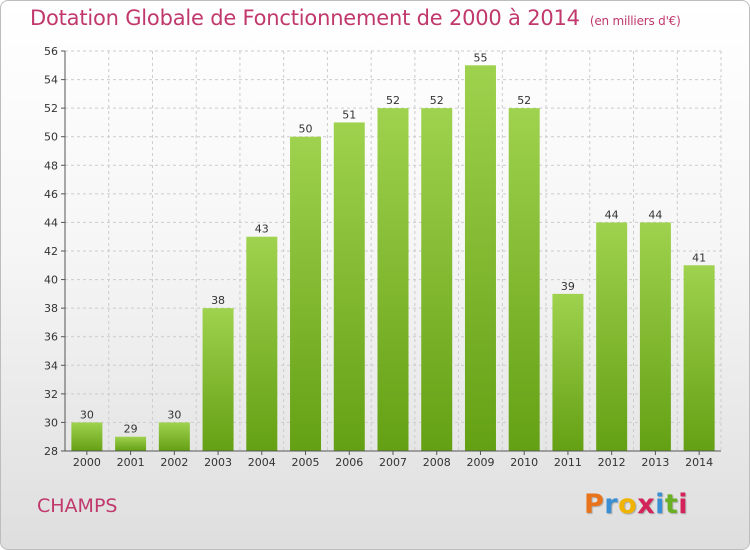 The image size is (750, 550). What do you see at coordinates (51, 222) in the screenshot?
I see `y-tick-label: 44` at bounding box center [51, 222].